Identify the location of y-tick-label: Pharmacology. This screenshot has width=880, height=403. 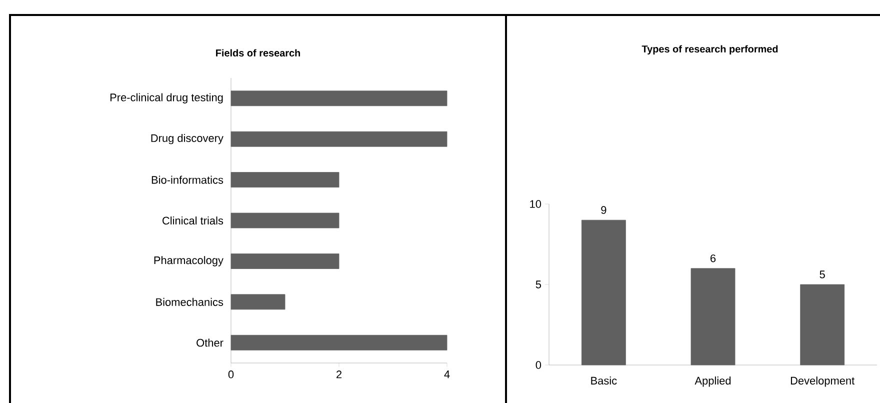
(189, 261).